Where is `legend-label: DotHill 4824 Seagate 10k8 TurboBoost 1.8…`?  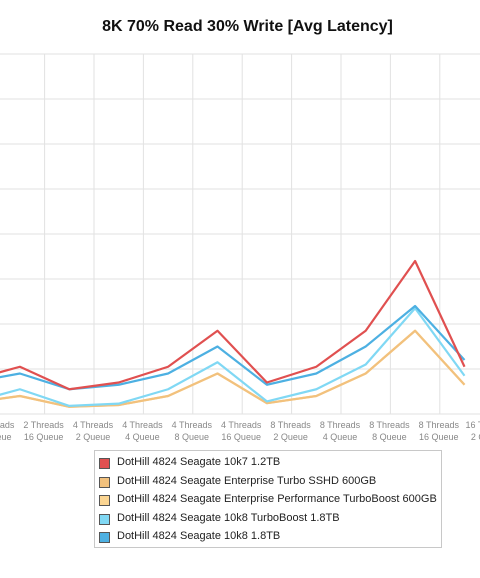 legend-label: DotHill 4824 Seagate 10k8 TurboBoost 1.8… is located at coordinates (228, 517).